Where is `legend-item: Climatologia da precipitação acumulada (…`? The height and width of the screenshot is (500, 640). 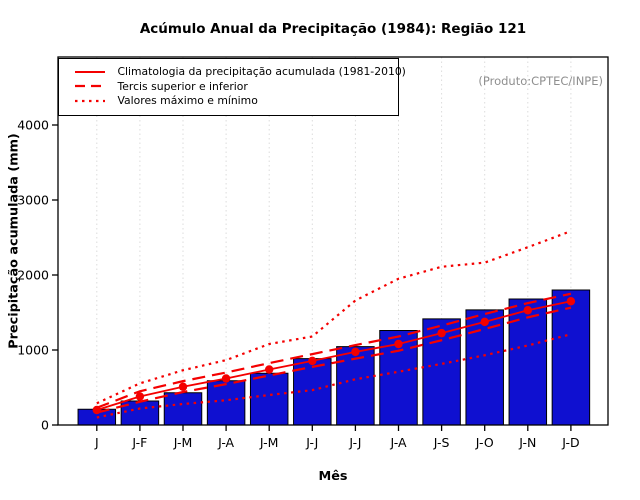
legend-item: Climatologia da precipitação acumulada (… is located at coordinates (232, 72).